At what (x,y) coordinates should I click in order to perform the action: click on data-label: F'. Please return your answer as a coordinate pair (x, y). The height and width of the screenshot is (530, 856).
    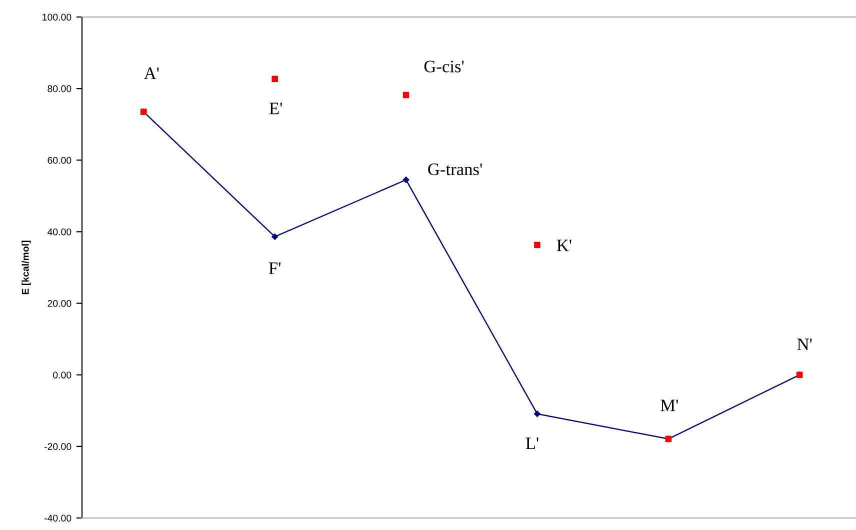
    Looking at the image, I should click on (274, 268).